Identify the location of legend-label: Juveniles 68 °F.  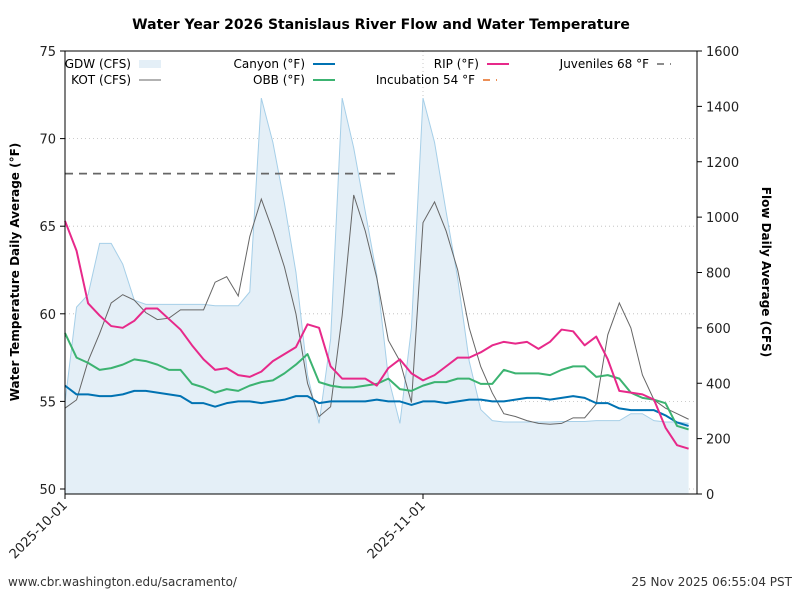
(604, 64).